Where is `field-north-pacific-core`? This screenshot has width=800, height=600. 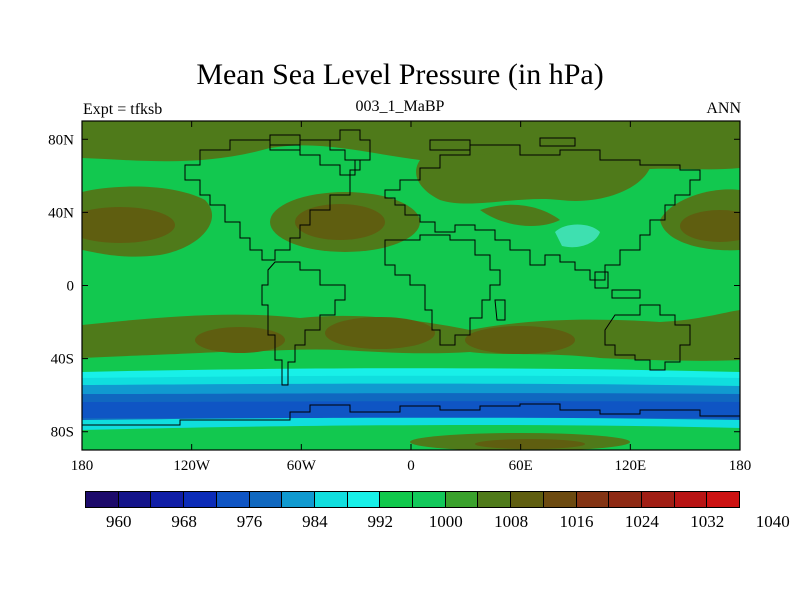
field-north-pacific-core is located at coordinates (128, 225).